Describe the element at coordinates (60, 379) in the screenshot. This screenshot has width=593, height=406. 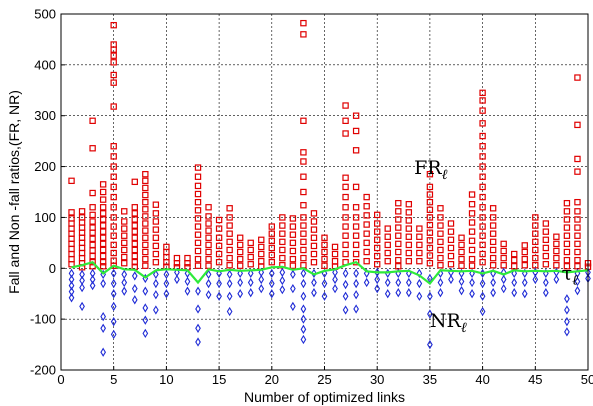
I see `x-tick-label: 0` at that location.